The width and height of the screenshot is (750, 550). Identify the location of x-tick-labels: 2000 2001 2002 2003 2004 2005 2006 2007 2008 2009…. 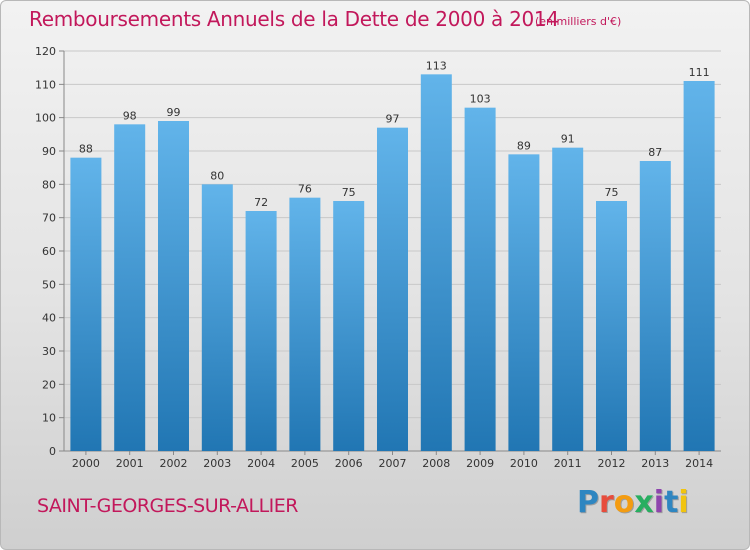
(392, 463).